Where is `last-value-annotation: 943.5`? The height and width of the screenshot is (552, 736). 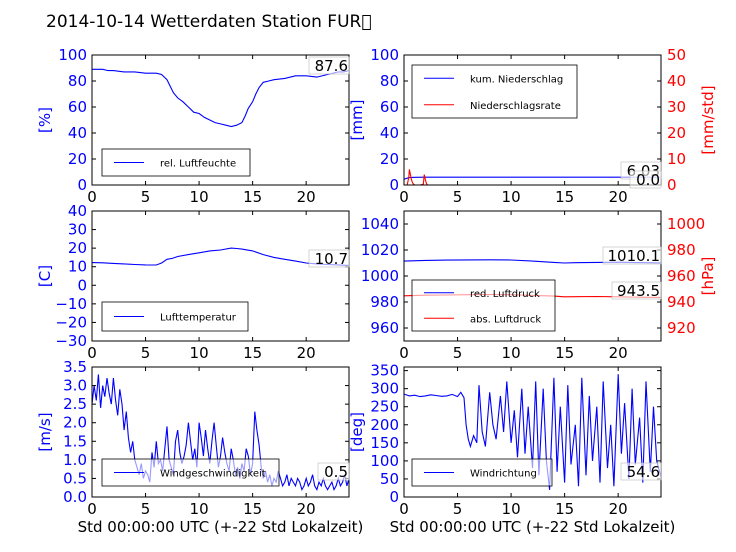 last-value-annotation: 943.5 is located at coordinates (638, 291).